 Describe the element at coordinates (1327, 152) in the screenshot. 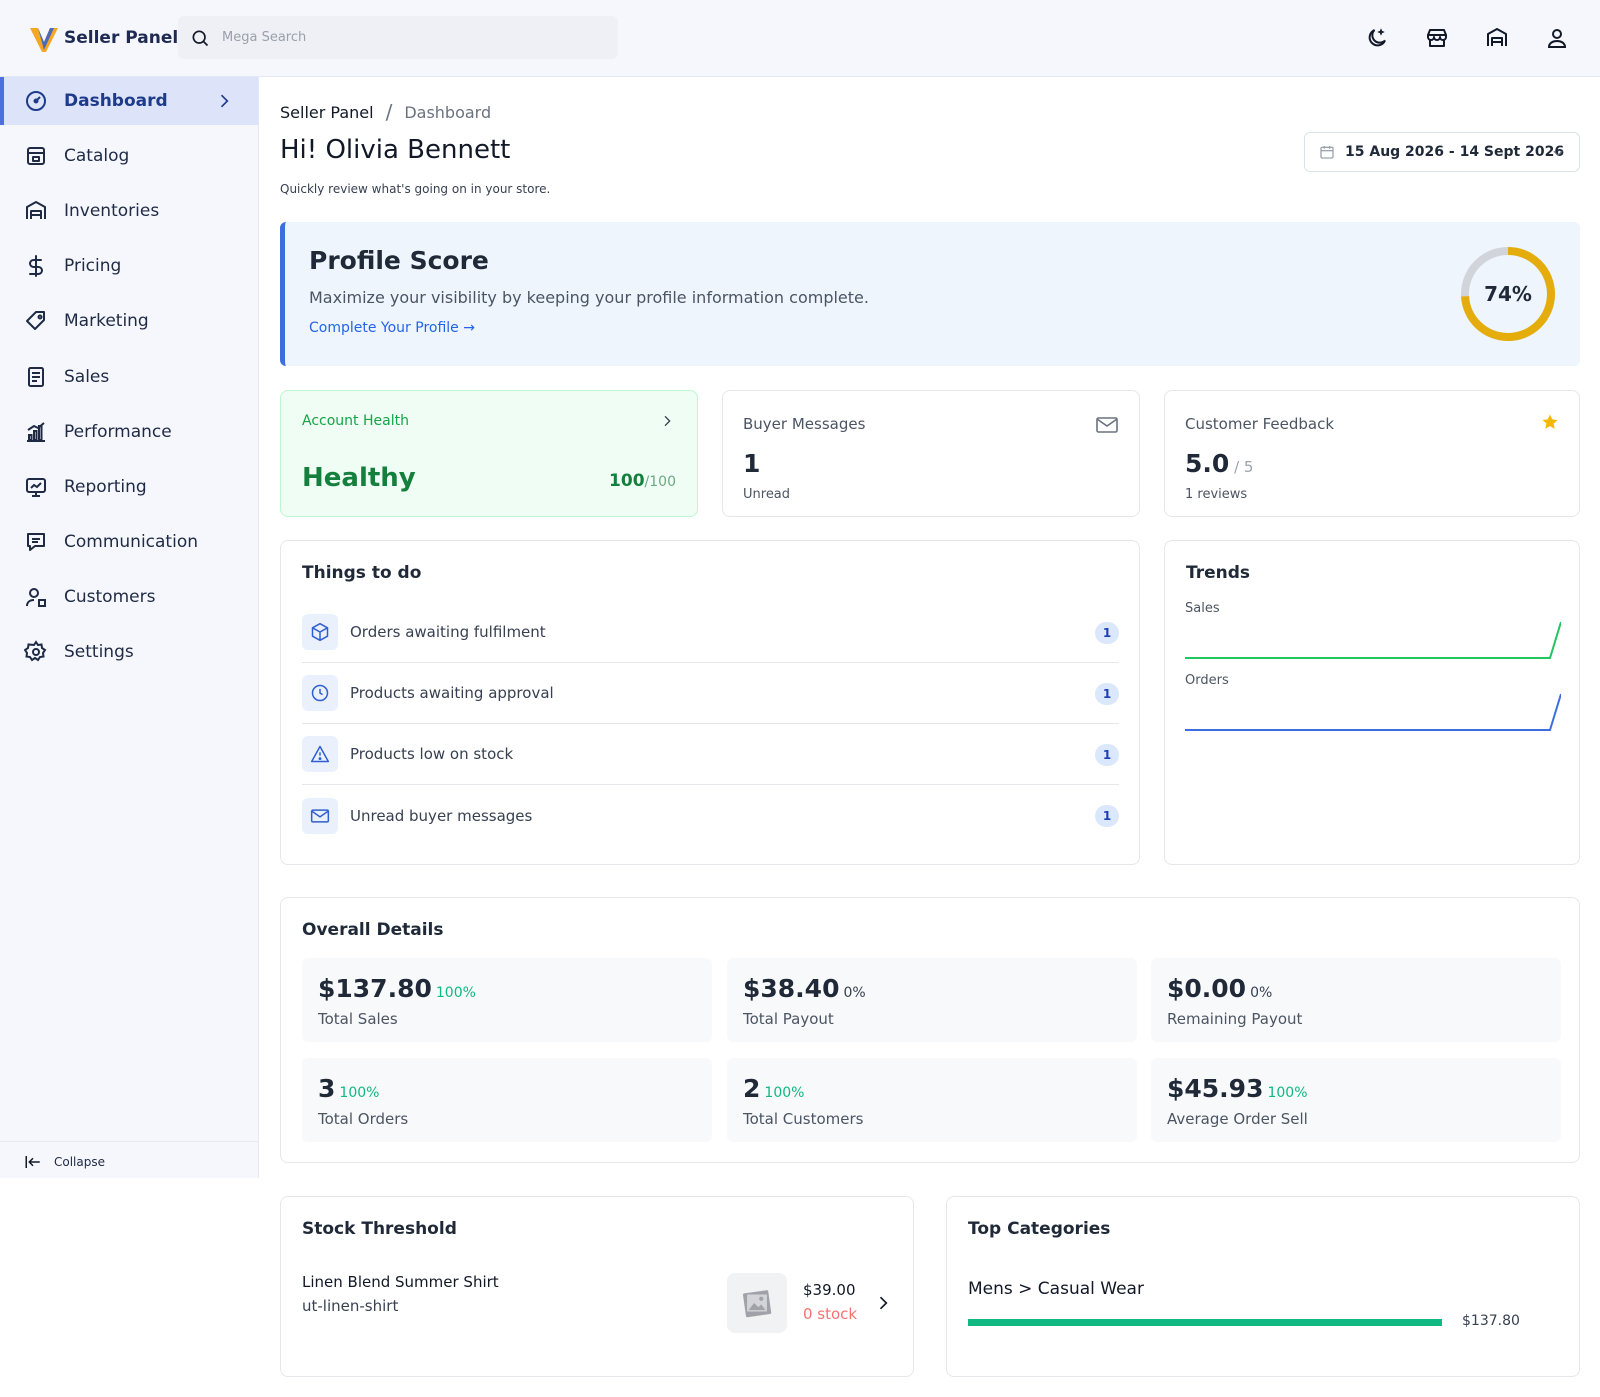

I see `calendar-icon` at that location.